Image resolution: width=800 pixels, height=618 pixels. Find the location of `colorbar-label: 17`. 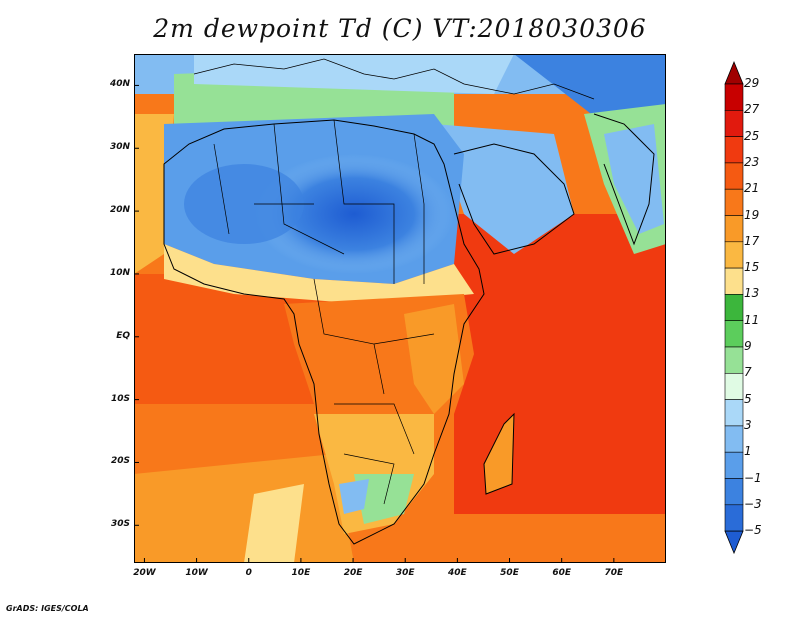

colorbar-label: 17 is located at coordinates (752, 240).